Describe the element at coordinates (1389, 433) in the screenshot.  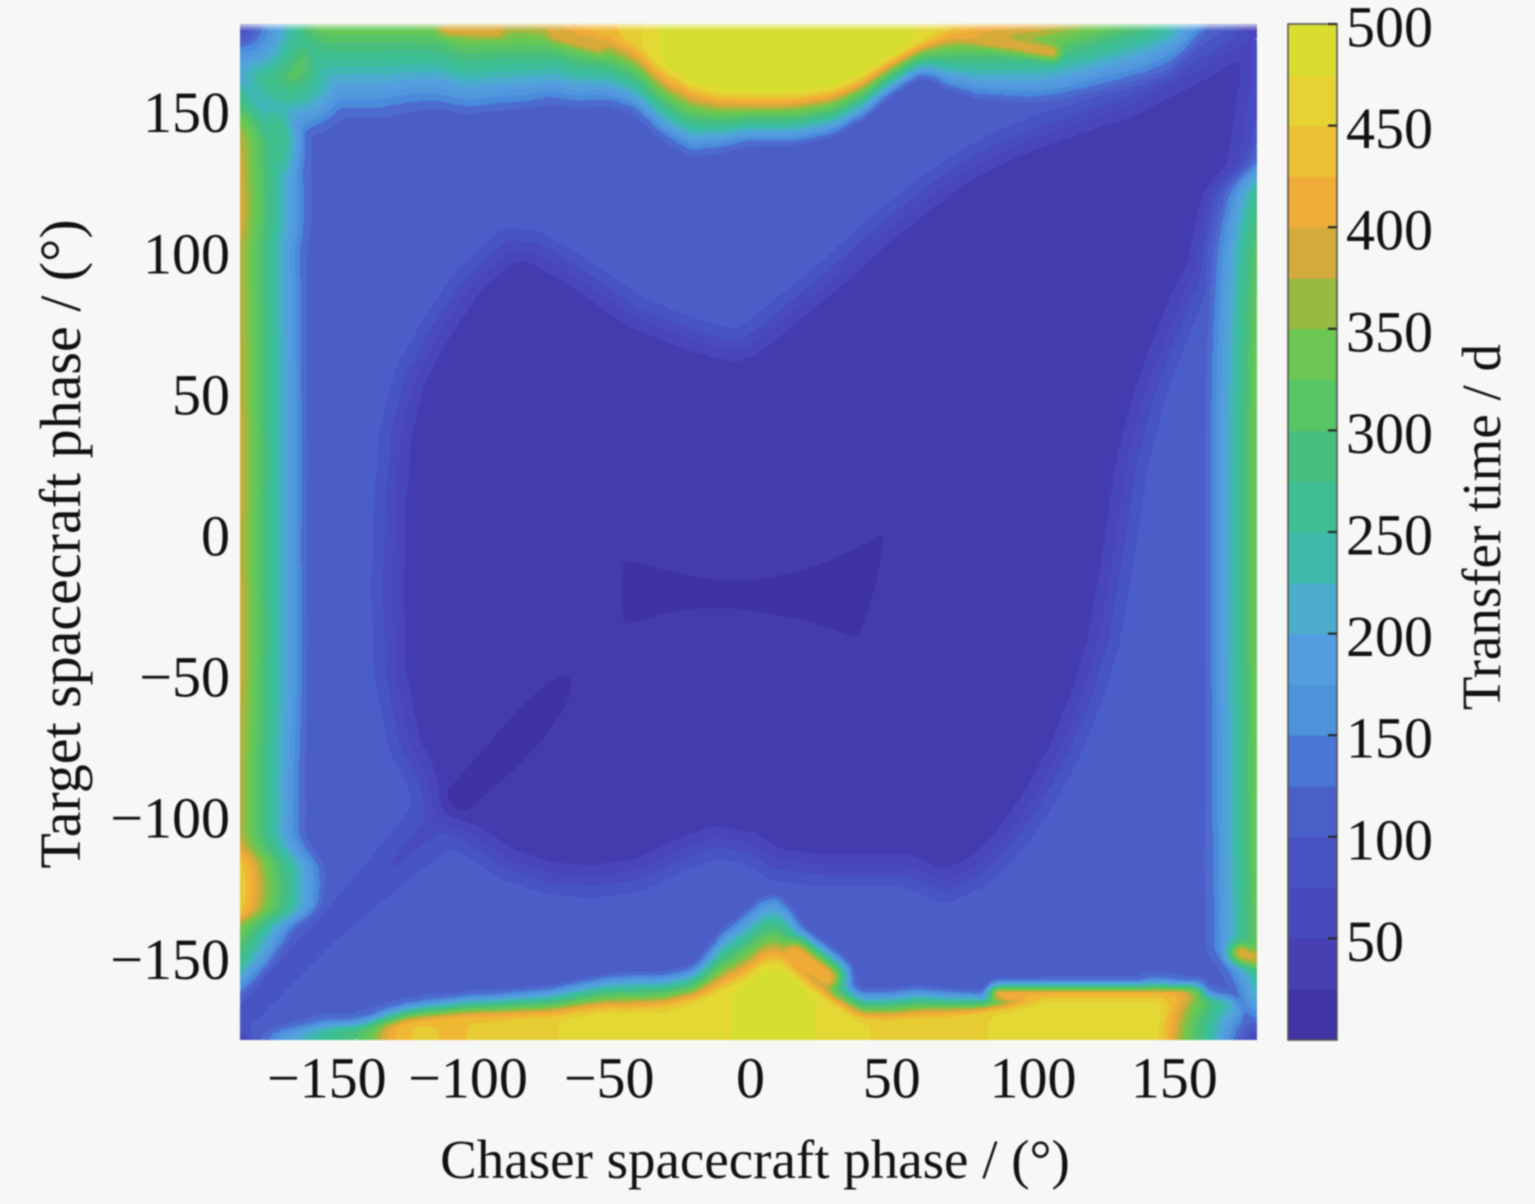
I see `svg-text: 300` at that location.